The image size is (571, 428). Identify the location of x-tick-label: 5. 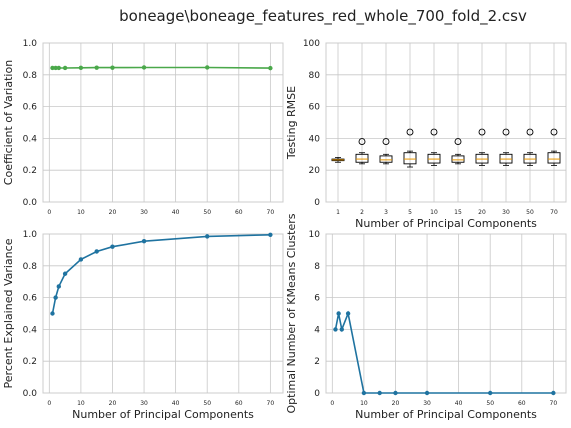
(410, 212).